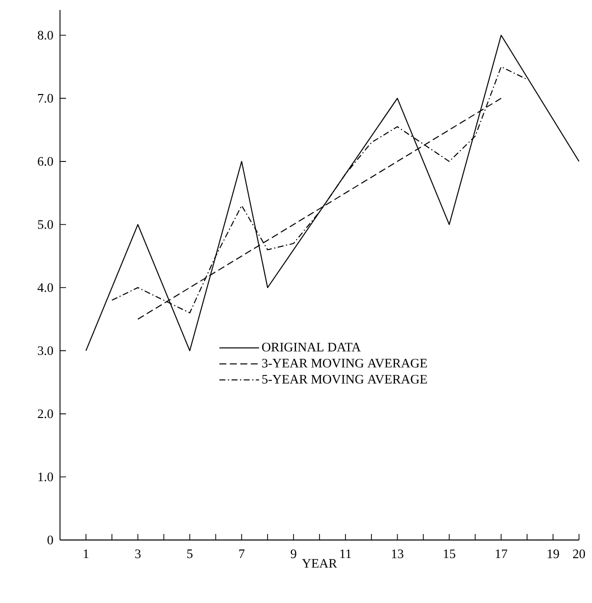 Image resolution: width=592 pixels, height=603 pixels. I want to click on legend-label: 5-YEAR MOVING AVERAGE, so click(344, 379).